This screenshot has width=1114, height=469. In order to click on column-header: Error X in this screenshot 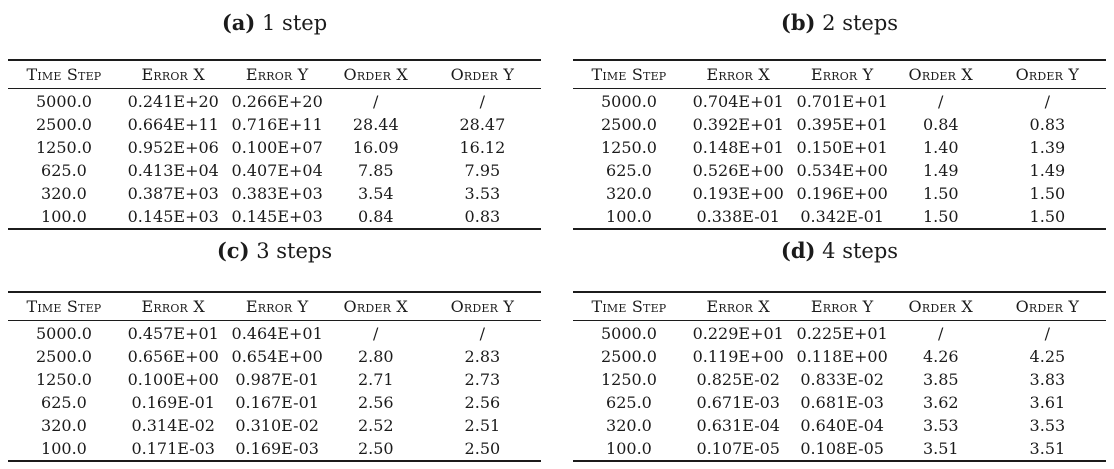, I will do `click(173, 74)`.